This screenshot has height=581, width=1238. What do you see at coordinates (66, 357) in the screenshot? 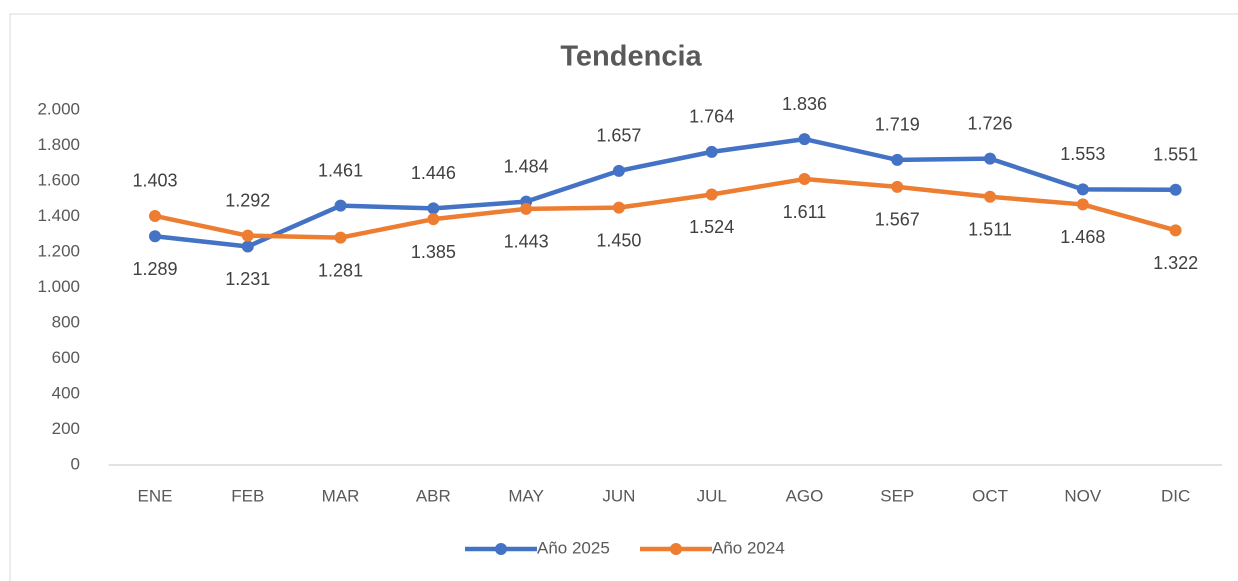
I see `y-tick-label: 600` at bounding box center [66, 357].